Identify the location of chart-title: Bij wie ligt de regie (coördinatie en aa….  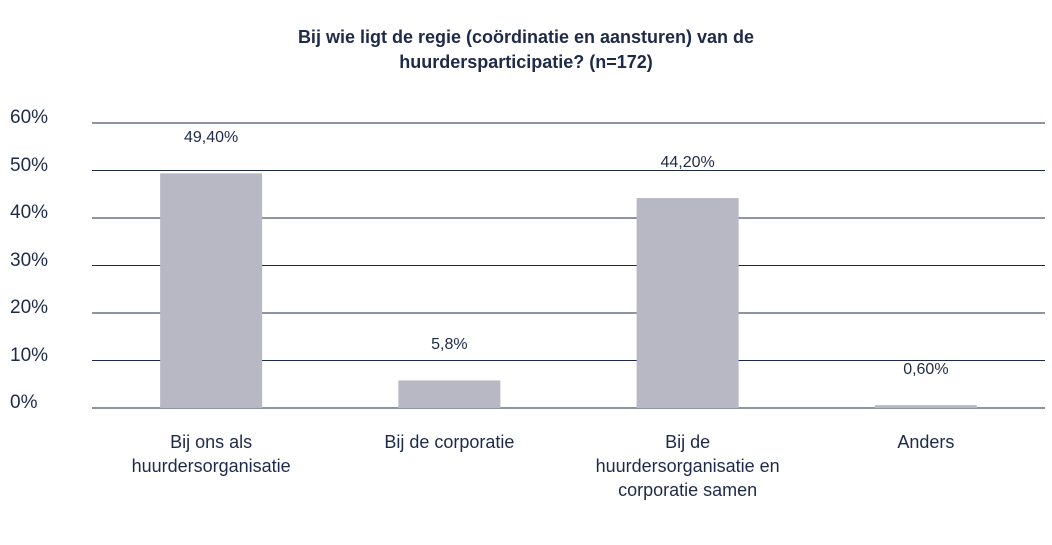
(526, 49).